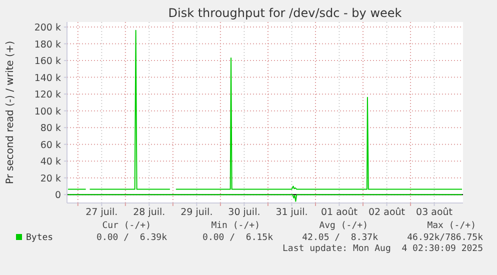 The image size is (497, 275). Describe the element at coordinates (238, 238) in the screenshot. I see `text: 0.00 / 6.15k` at that location.